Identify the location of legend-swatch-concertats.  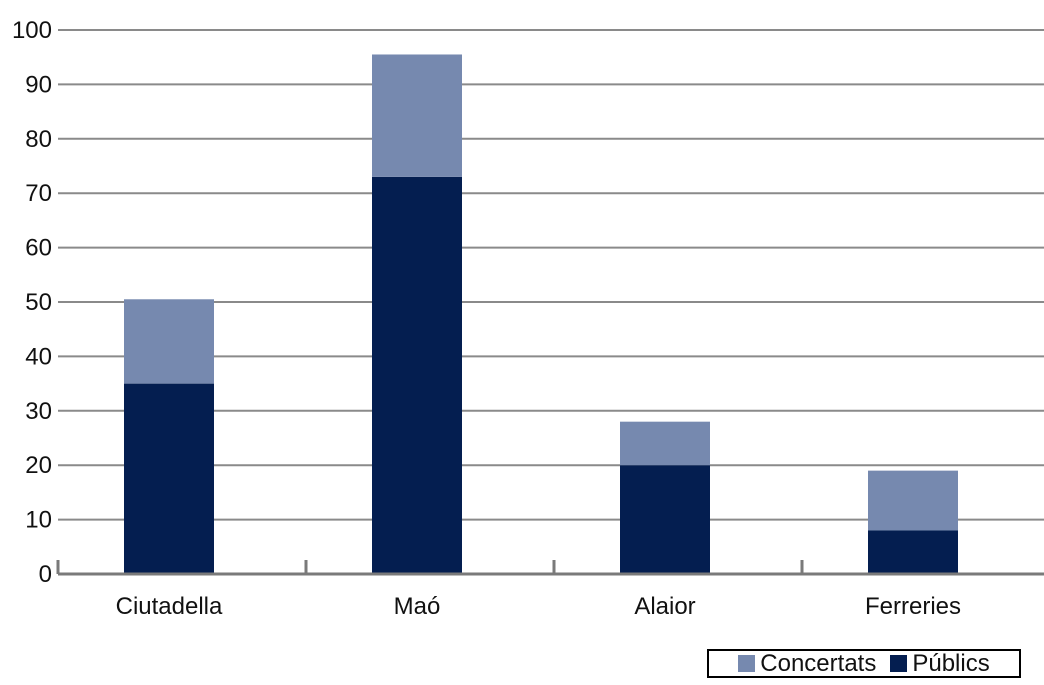
(747, 663).